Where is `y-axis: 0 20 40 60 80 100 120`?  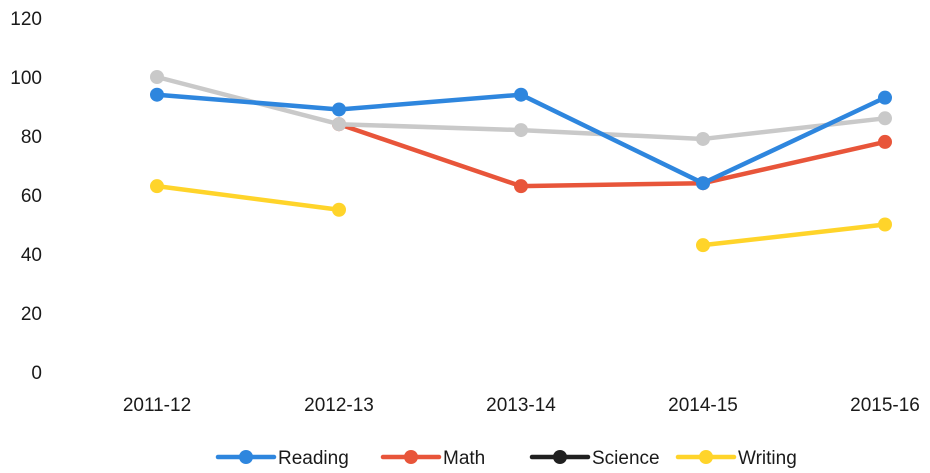 y-axis: 0 20 40 60 80 100 120 is located at coordinates (26, 196).